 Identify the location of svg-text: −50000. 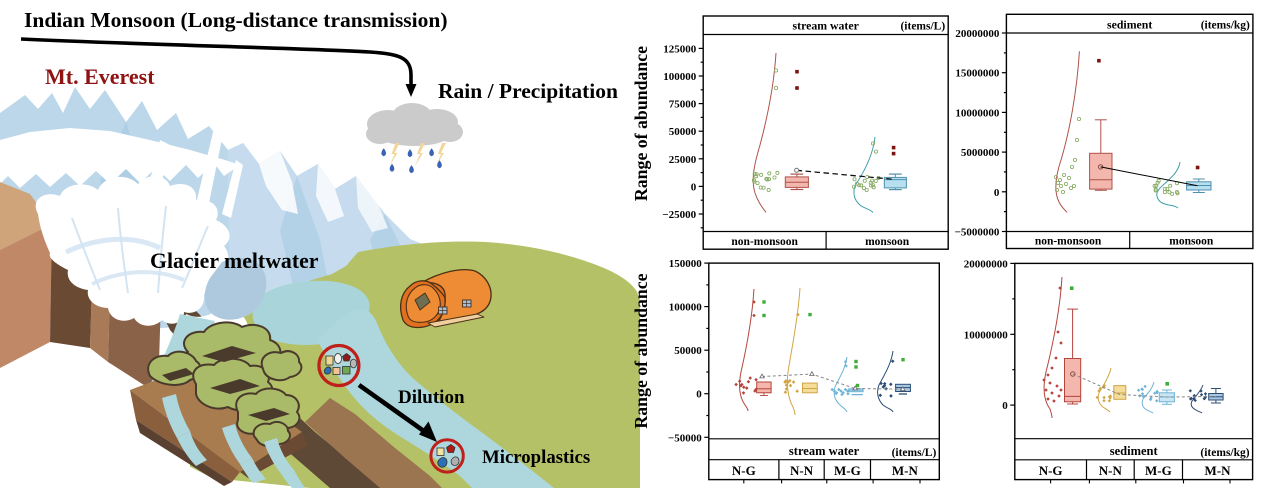
(685, 438).